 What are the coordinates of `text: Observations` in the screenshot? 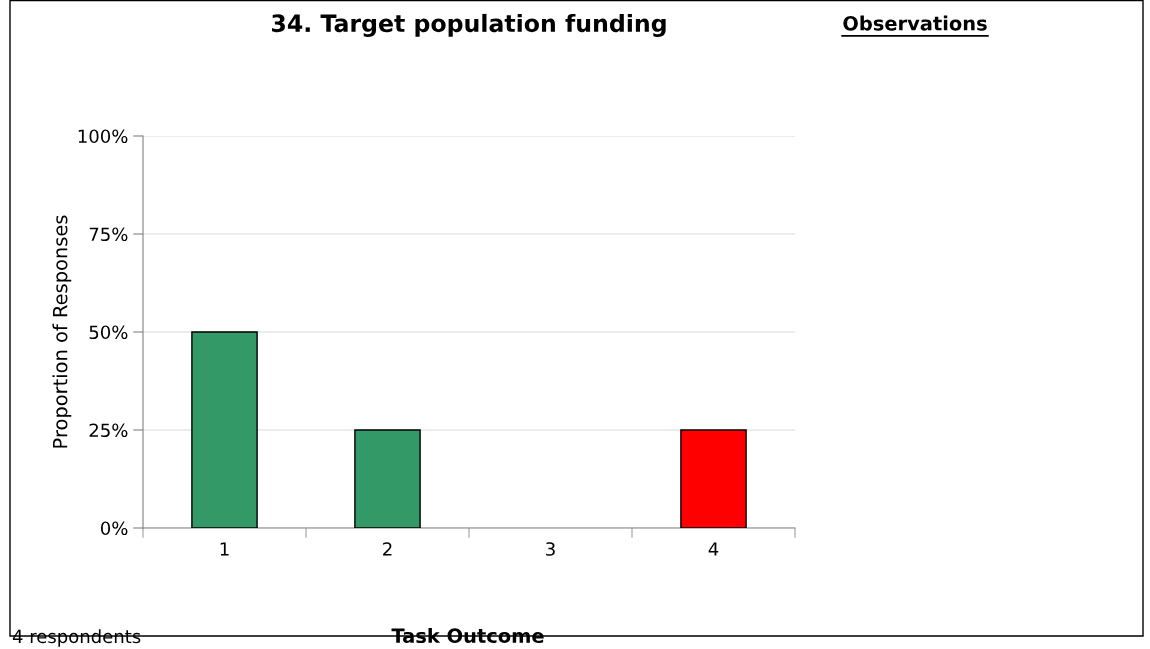 It's located at (915, 23).